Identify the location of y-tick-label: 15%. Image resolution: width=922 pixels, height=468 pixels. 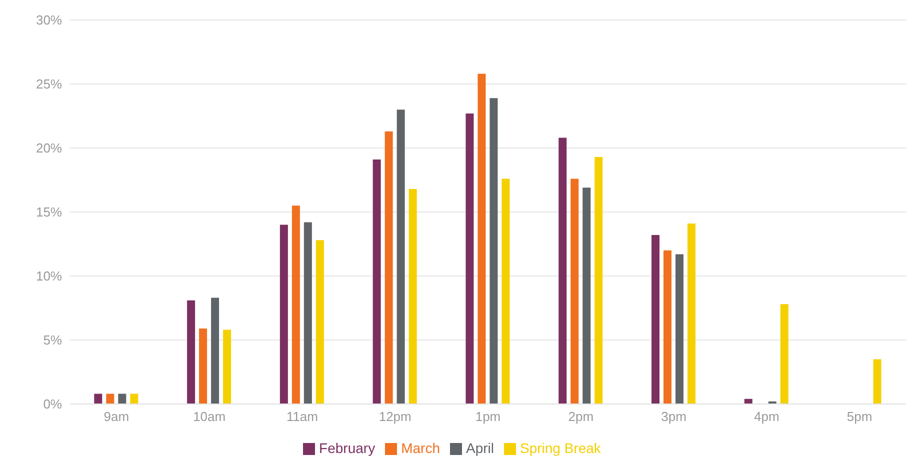
(49, 212).